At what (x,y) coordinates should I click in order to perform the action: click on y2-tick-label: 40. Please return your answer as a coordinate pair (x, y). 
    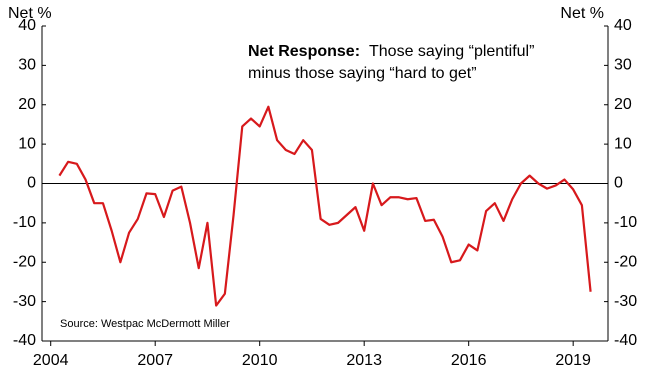
    Looking at the image, I should click on (623, 25).